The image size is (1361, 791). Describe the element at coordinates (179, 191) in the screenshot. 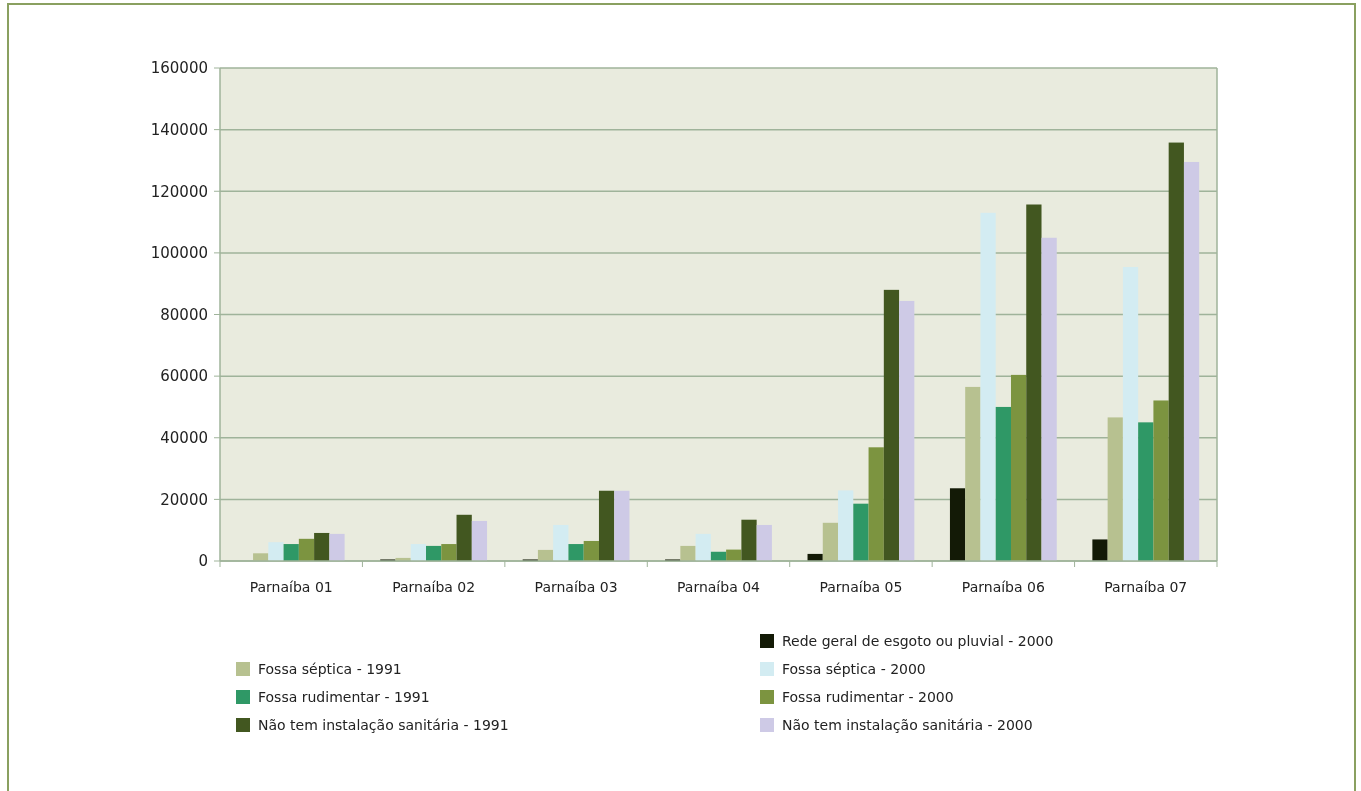

I see `y-tick-label: 120000` at that location.